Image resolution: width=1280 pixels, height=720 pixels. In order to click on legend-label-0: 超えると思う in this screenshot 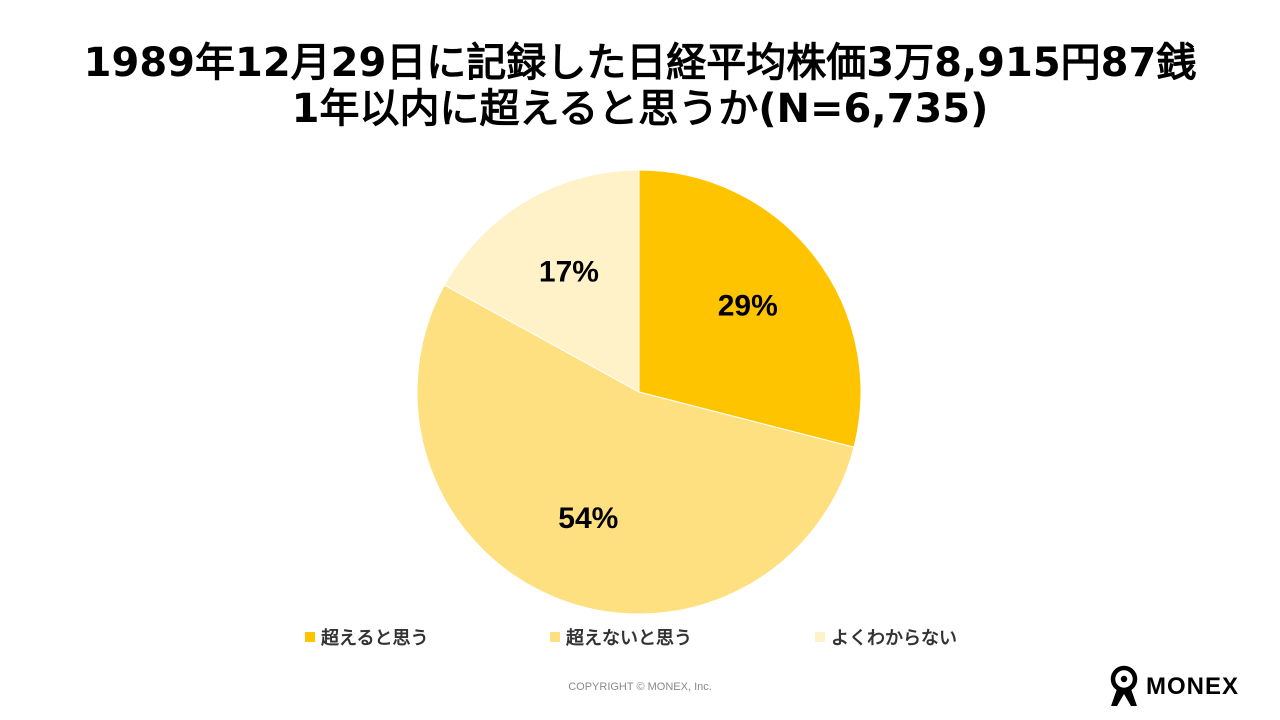, I will do `click(375, 638)`.